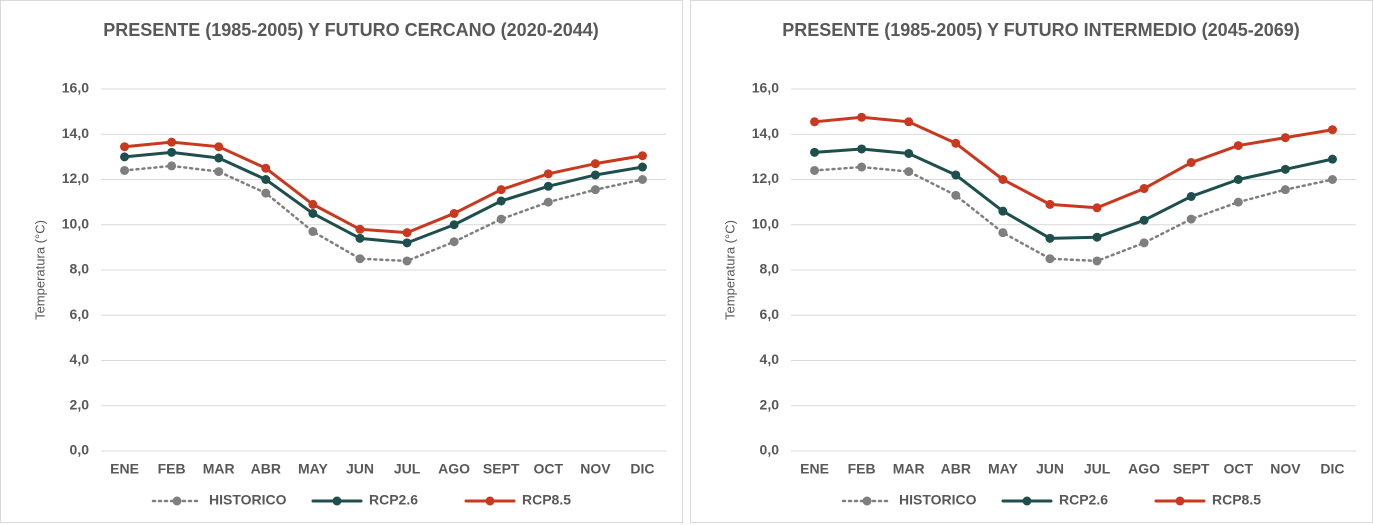 The width and height of the screenshot is (1373, 525). I want to click on x-tick-label: AGO, so click(454, 469).